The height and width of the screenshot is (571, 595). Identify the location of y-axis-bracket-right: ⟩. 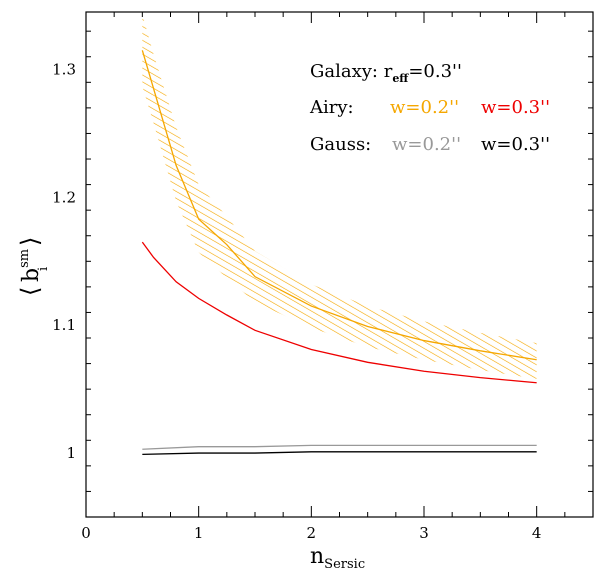
(30, 241).